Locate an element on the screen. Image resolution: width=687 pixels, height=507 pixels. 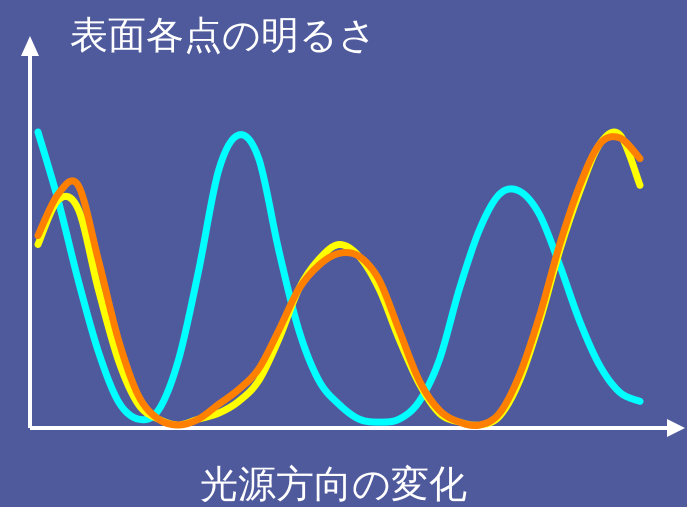
x-axis-title: 光源方向の変化 is located at coordinates (333, 484).